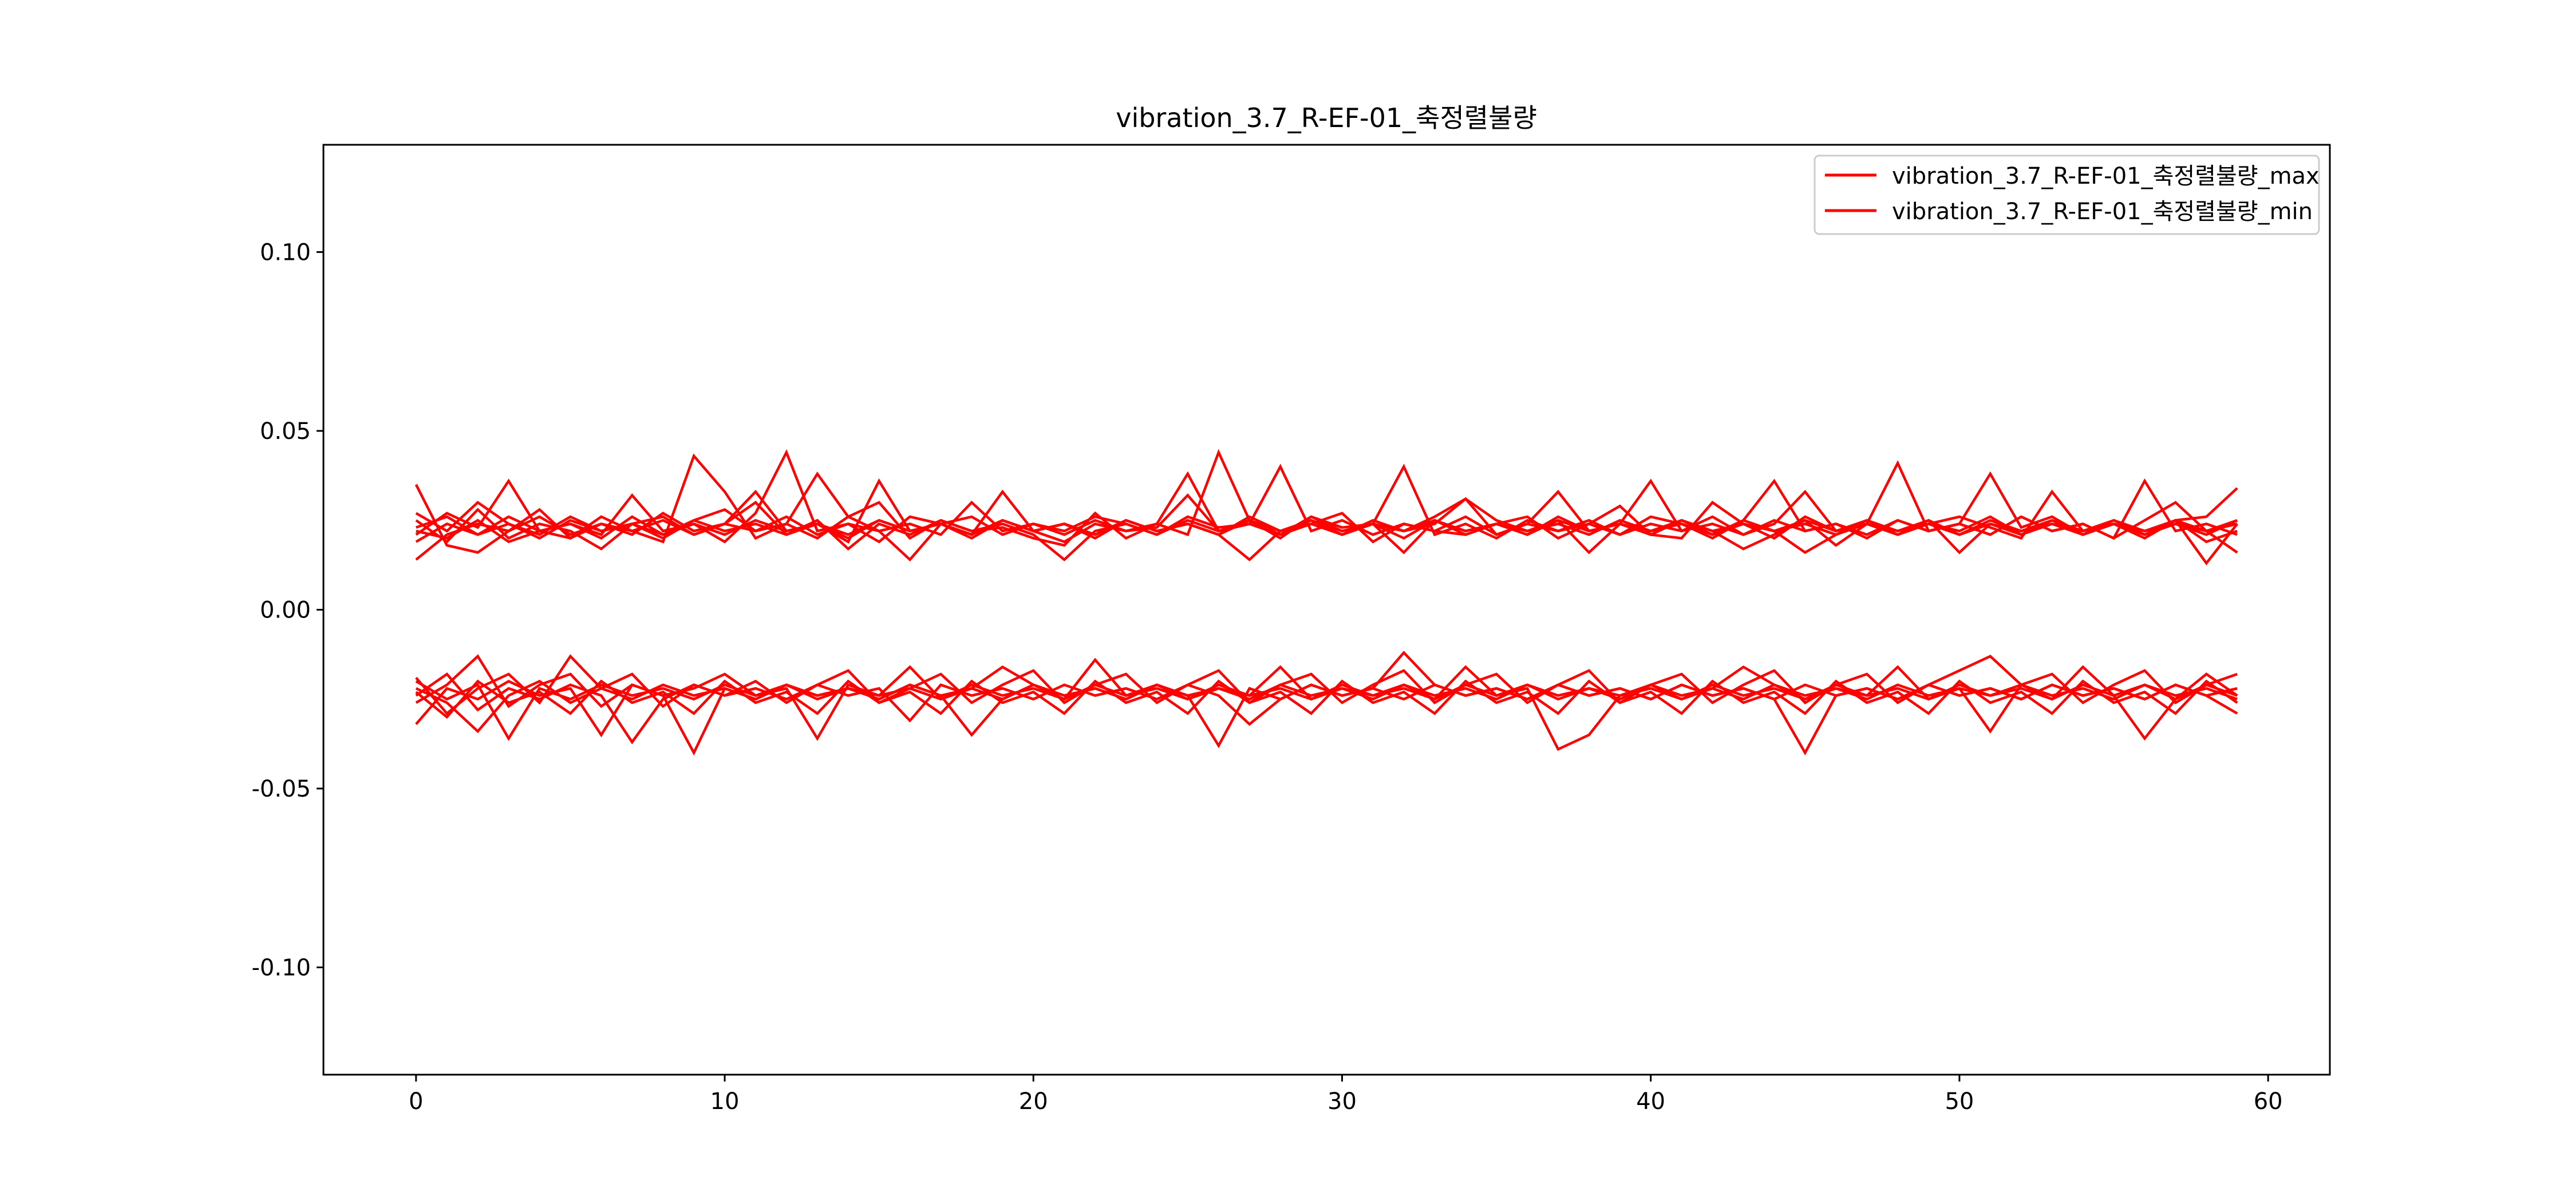 The height and width of the screenshot is (1204, 2576). Describe the element at coordinates (281, 968) in the screenshot. I see `y-tick-label: -0.10` at that location.